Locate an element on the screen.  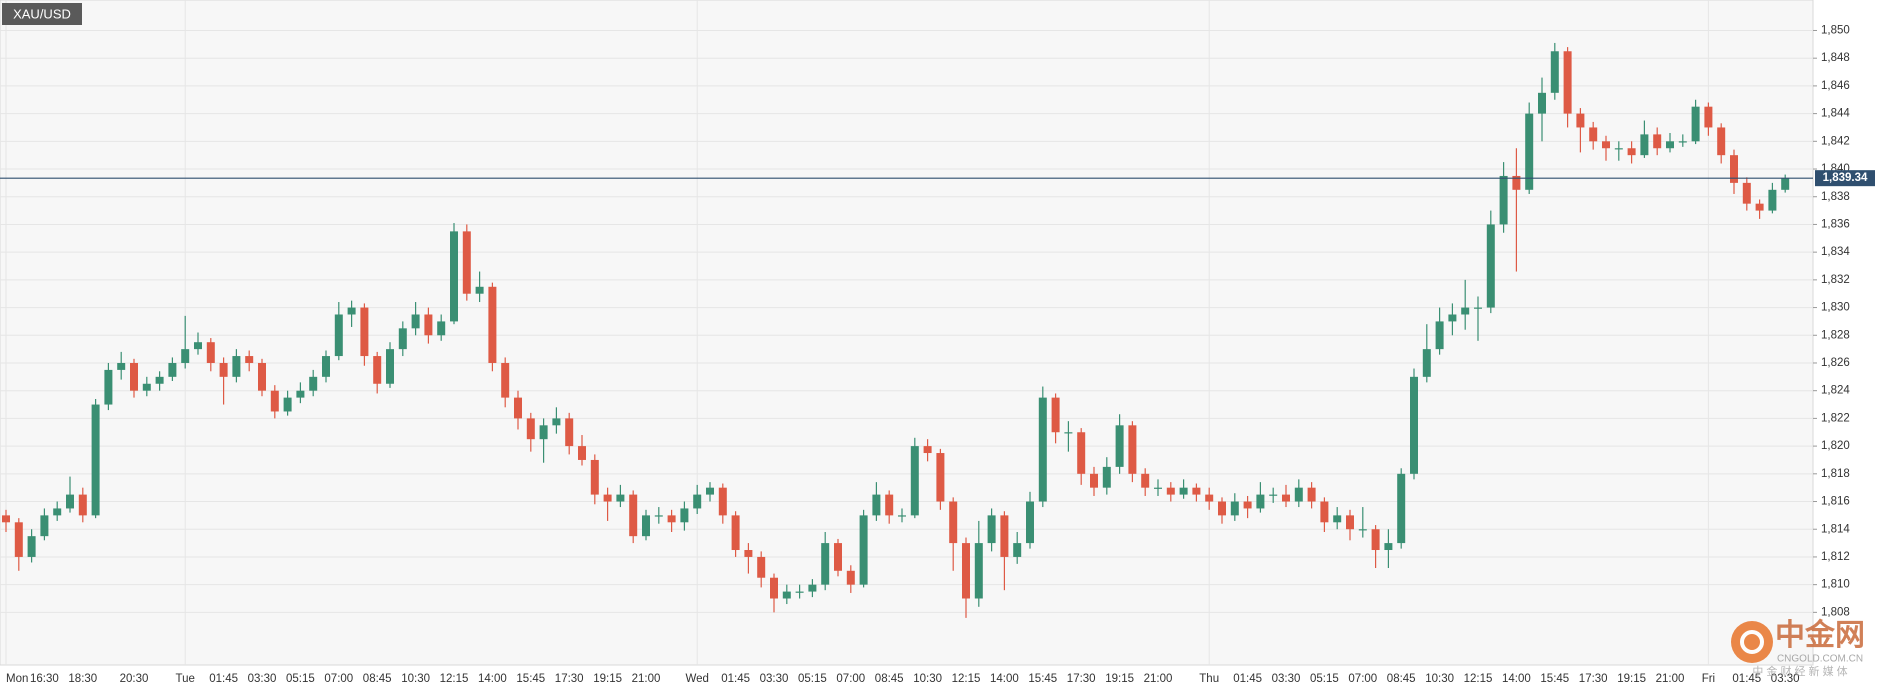
y-tick-label: 1,820 is located at coordinates (1835, 446).